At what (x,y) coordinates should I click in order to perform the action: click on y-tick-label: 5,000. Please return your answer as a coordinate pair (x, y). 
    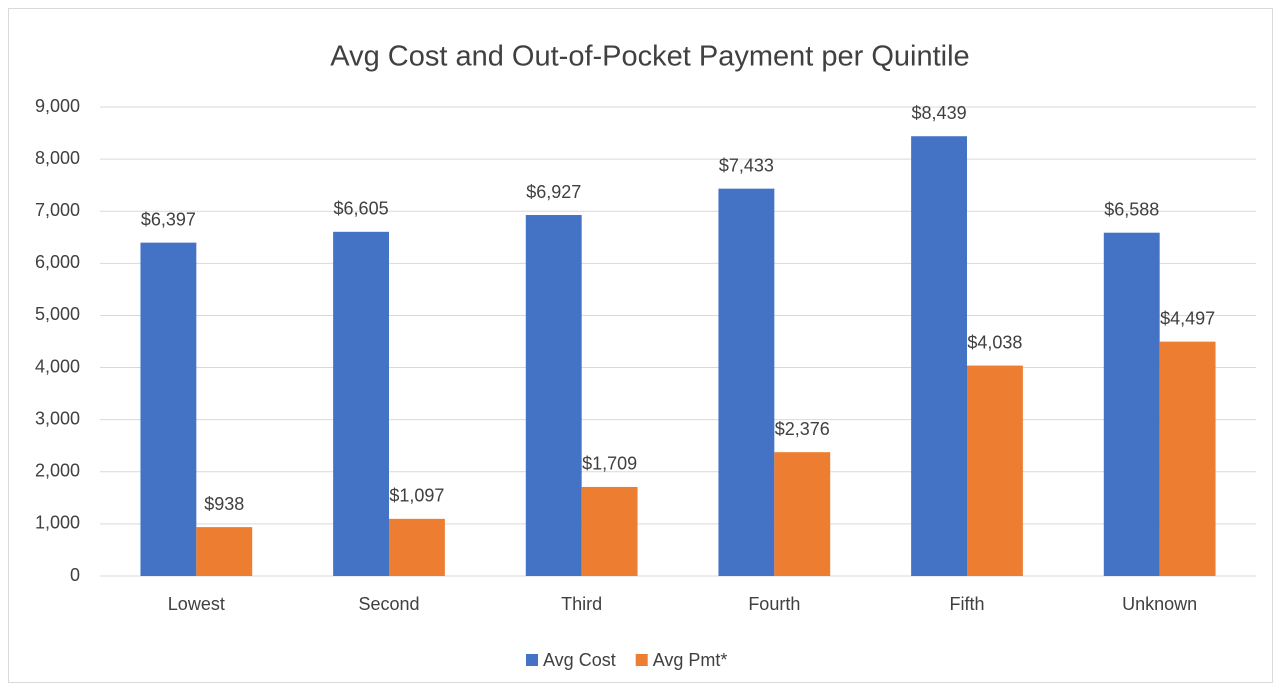
    Looking at the image, I should click on (57, 314).